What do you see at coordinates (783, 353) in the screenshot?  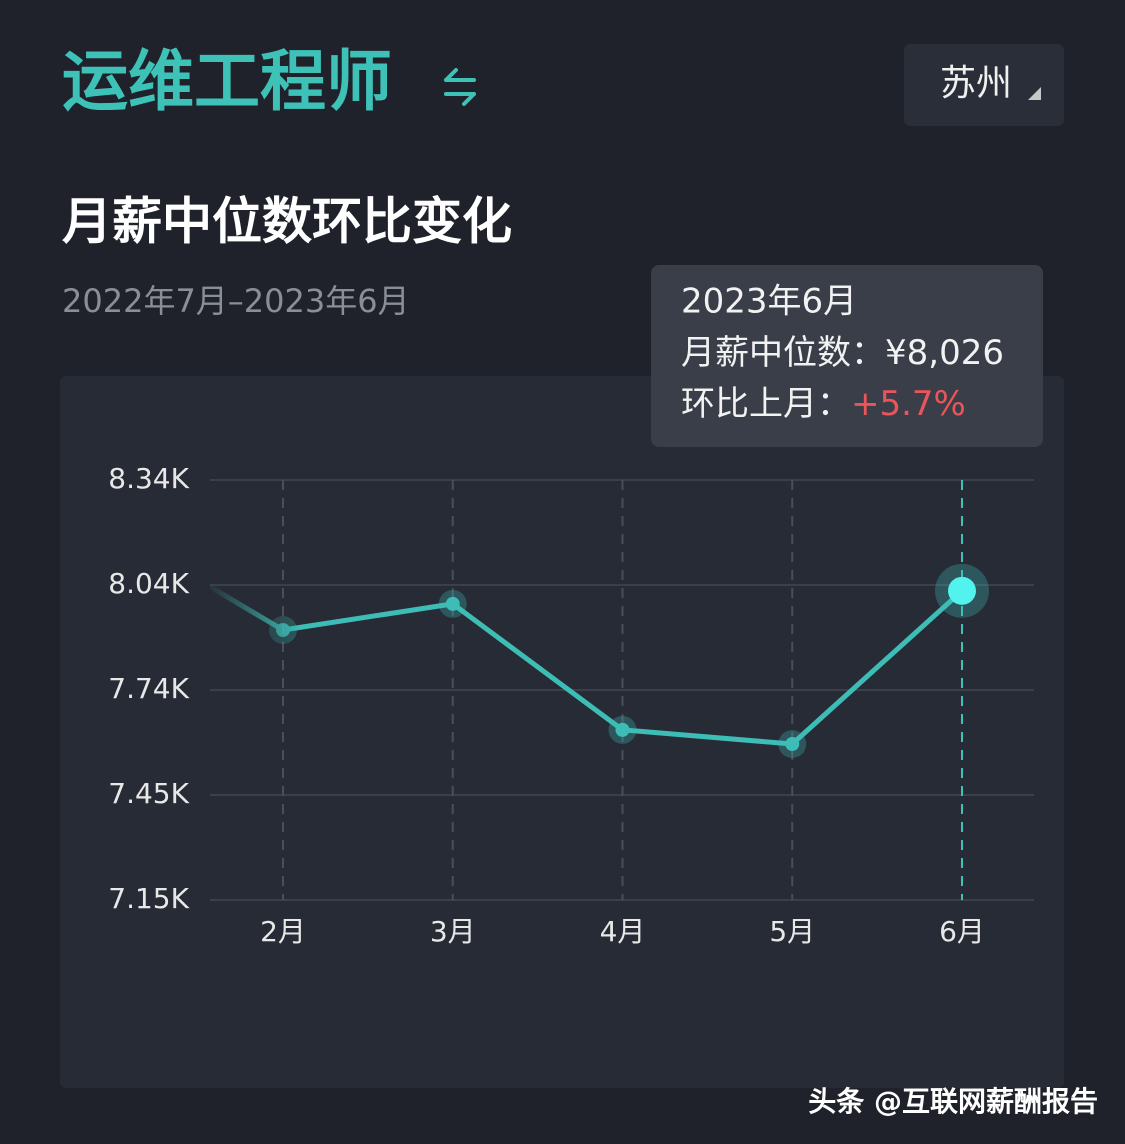 I see `tooltip-median-name: 月薪中位数：` at bounding box center [783, 353].